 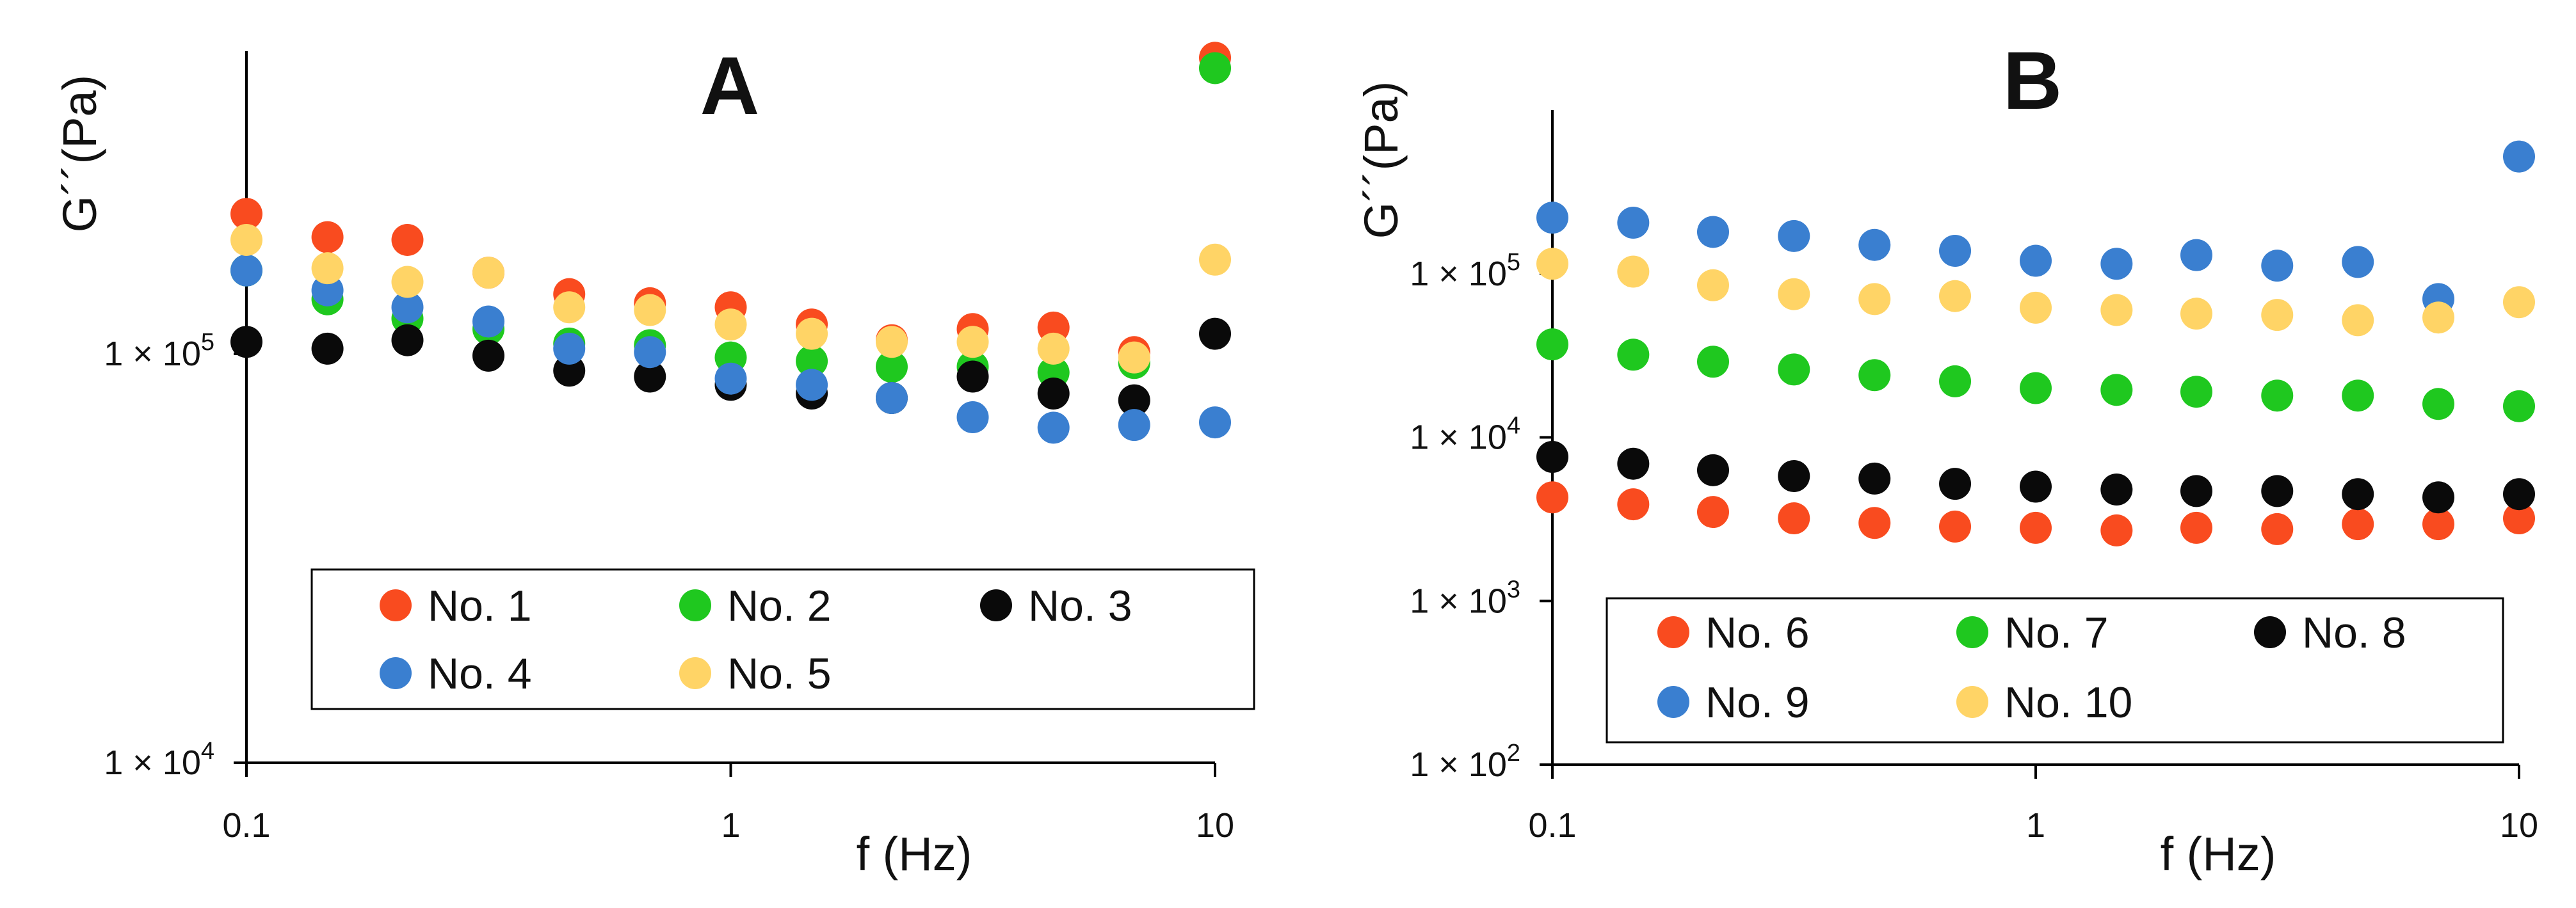 What do you see at coordinates (1552, 825) in the screenshot?
I see `x-tick-label: 0.1` at bounding box center [1552, 825].